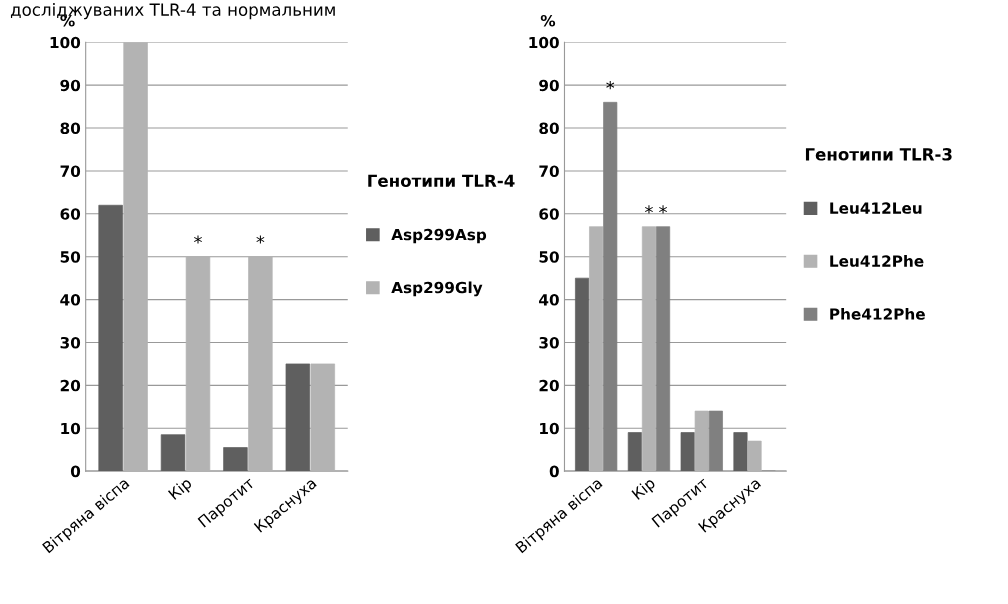 The image size is (1008, 604). Describe the element at coordinates (877, 261) in the screenshot. I see `legend-label: Leu412Phe` at that location.